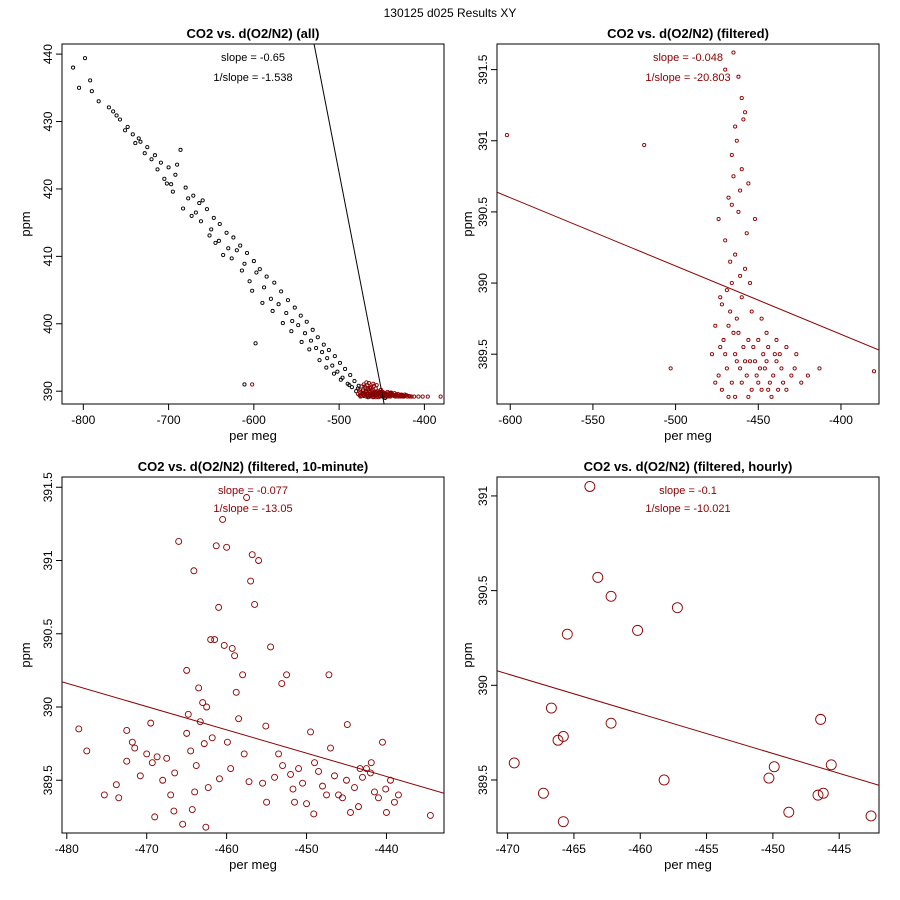 The image size is (900, 900). Describe the element at coordinates (252, 509) in the screenshot. I see `inverse-slope-label: 1/slope = -13.05` at that location.